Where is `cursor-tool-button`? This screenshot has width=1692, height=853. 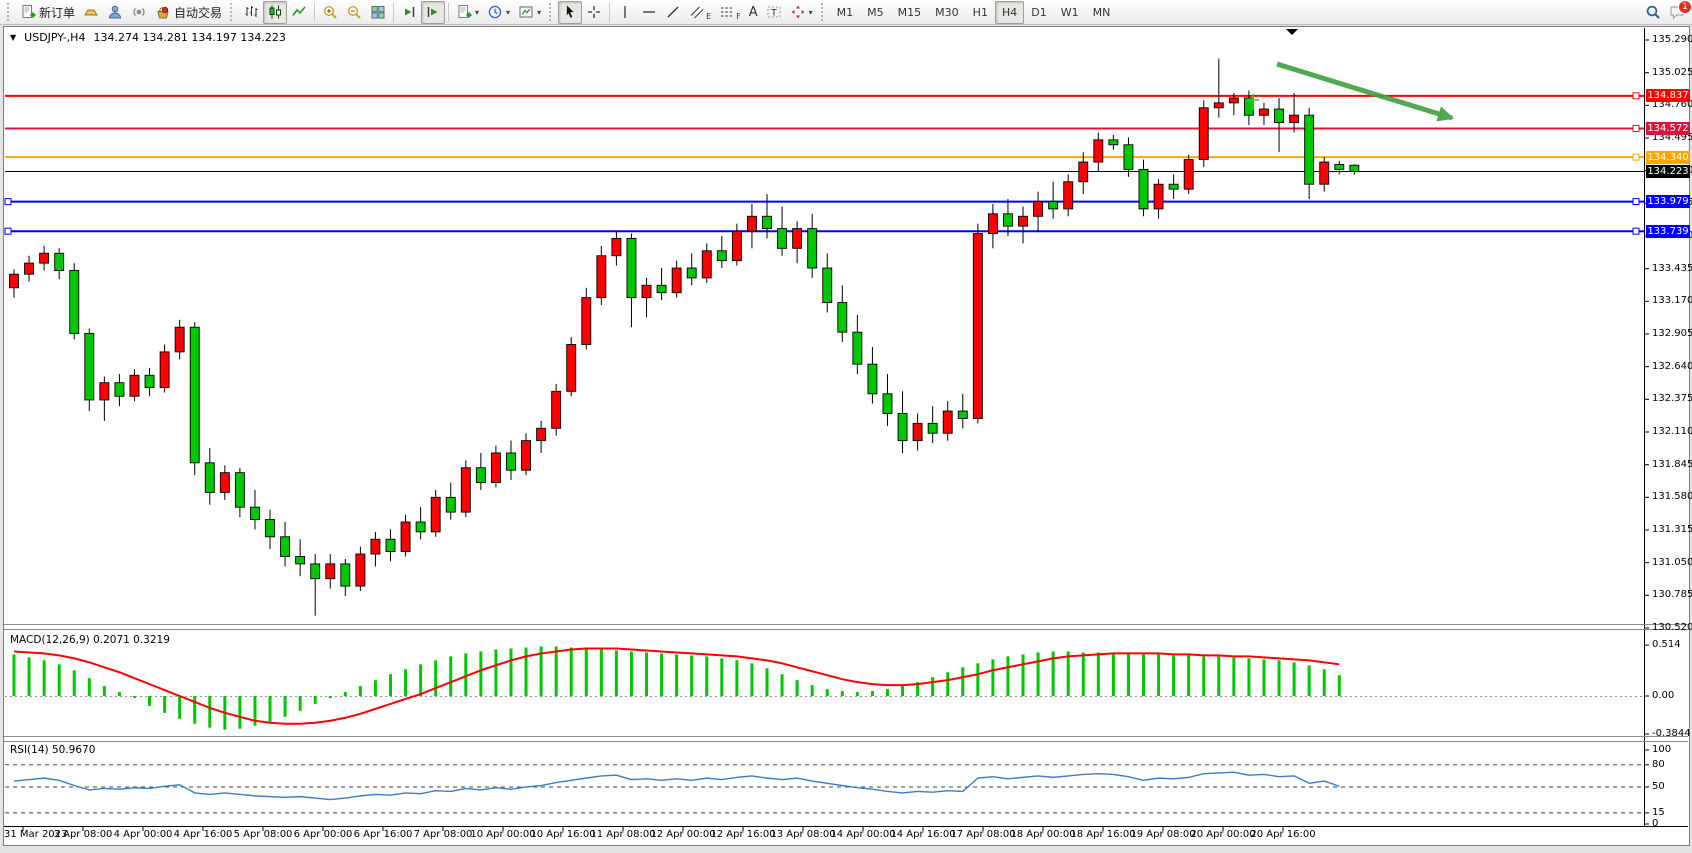 cursor-tool-button is located at coordinates (570, 12).